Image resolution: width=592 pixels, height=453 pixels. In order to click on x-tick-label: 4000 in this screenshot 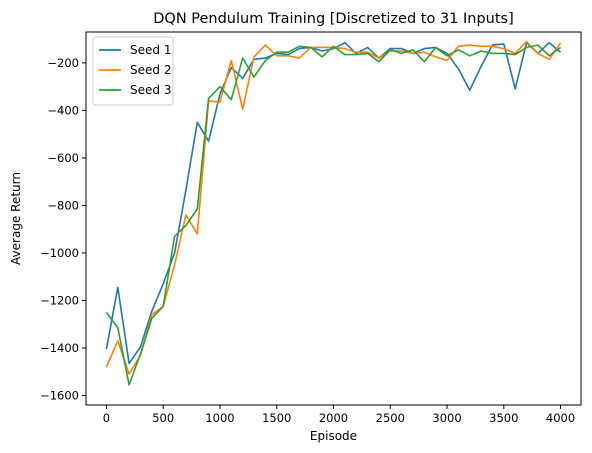, I will do `click(560, 418)`.